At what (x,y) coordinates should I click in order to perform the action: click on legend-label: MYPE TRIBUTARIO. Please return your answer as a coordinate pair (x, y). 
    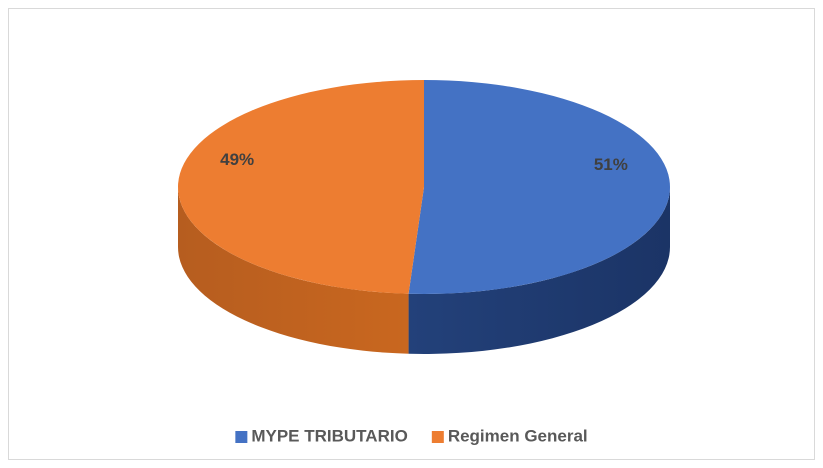
    Looking at the image, I should click on (329, 435).